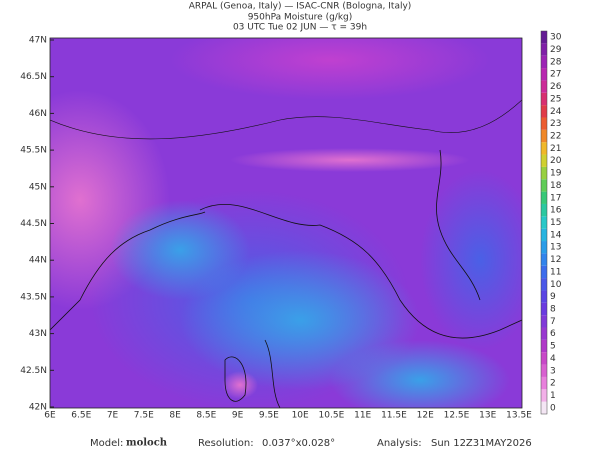 The height and width of the screenshot is (450, 600). I want to click on colorbar-label: 27, so click(555, 75).